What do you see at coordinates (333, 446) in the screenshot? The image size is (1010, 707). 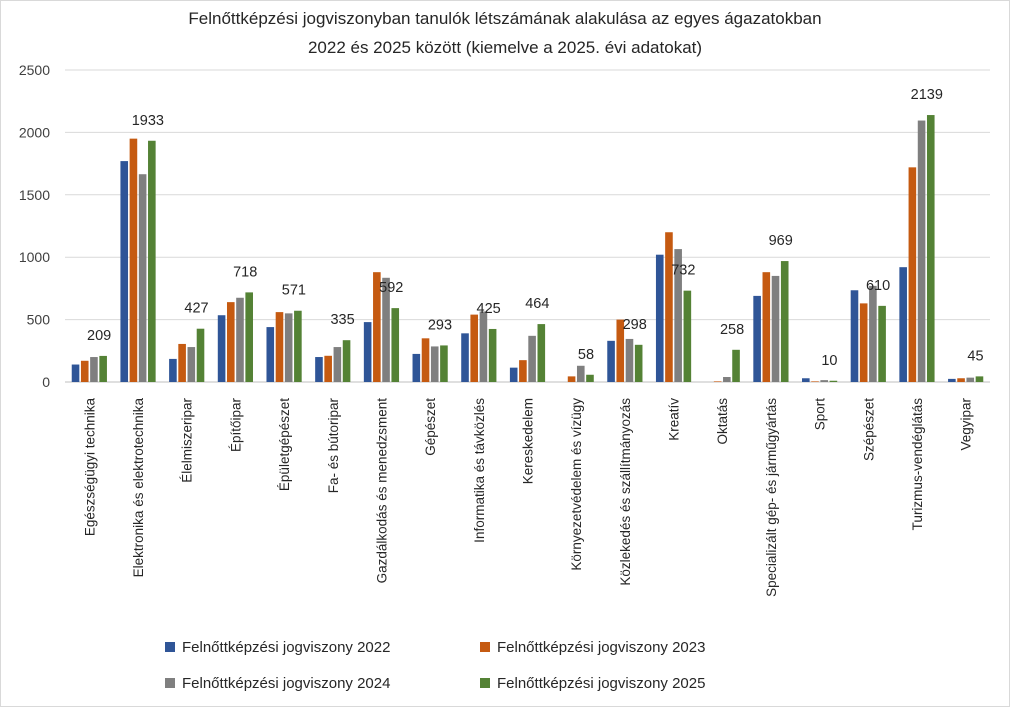 I see `category-label: Fa- és bútoripar` at bounding box center [333, 446].